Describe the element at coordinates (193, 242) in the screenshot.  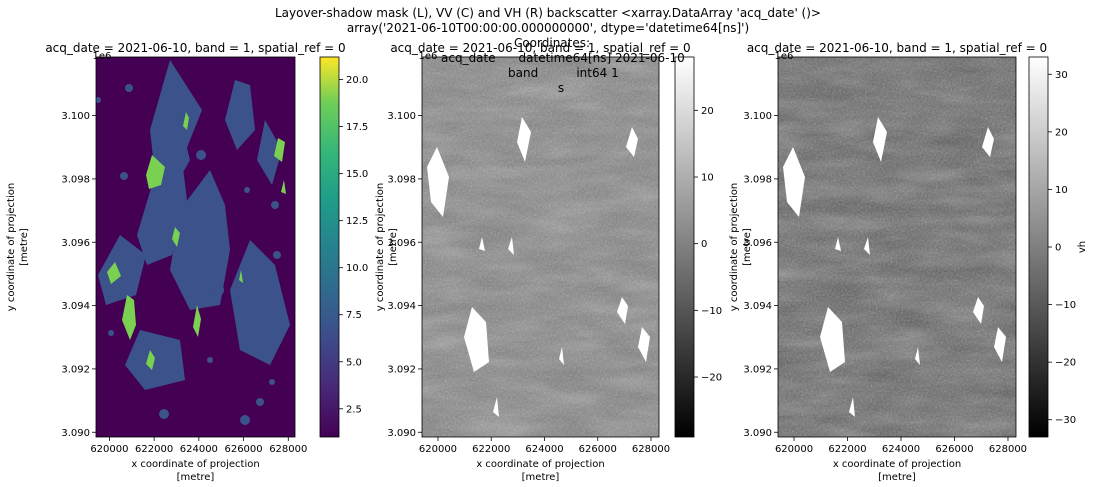
I see `mask-regions` at that location.